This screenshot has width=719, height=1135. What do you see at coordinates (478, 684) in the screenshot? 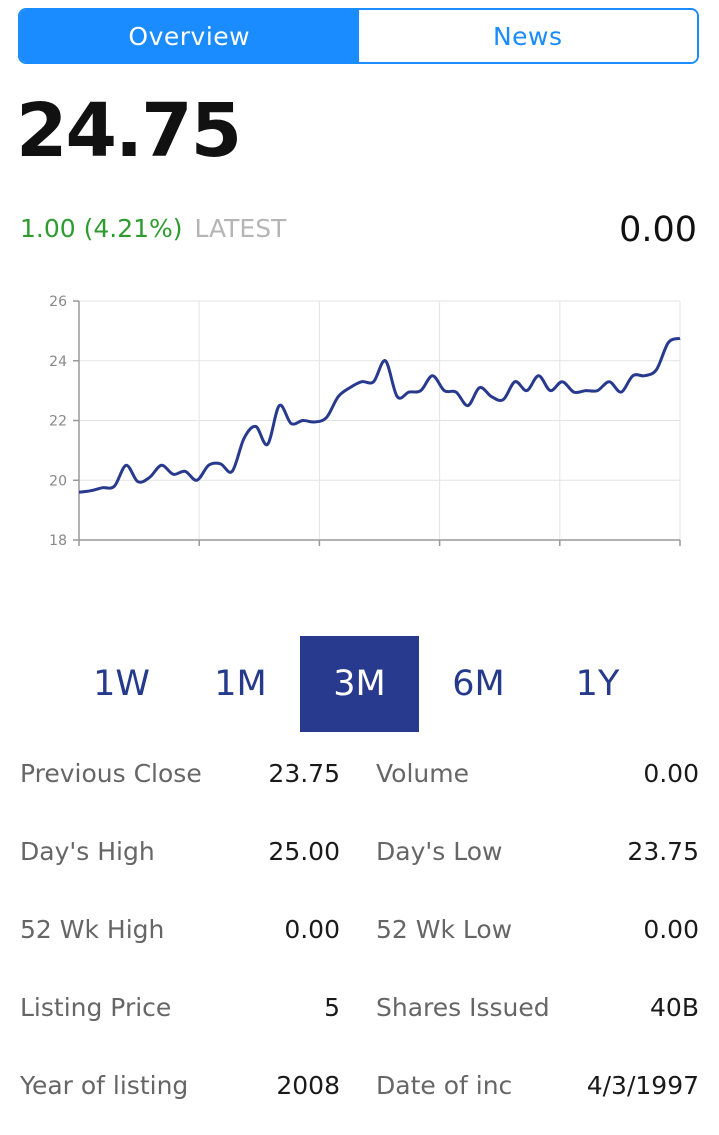
I see `range-6m: 6M` at bounding box center [478, 684].